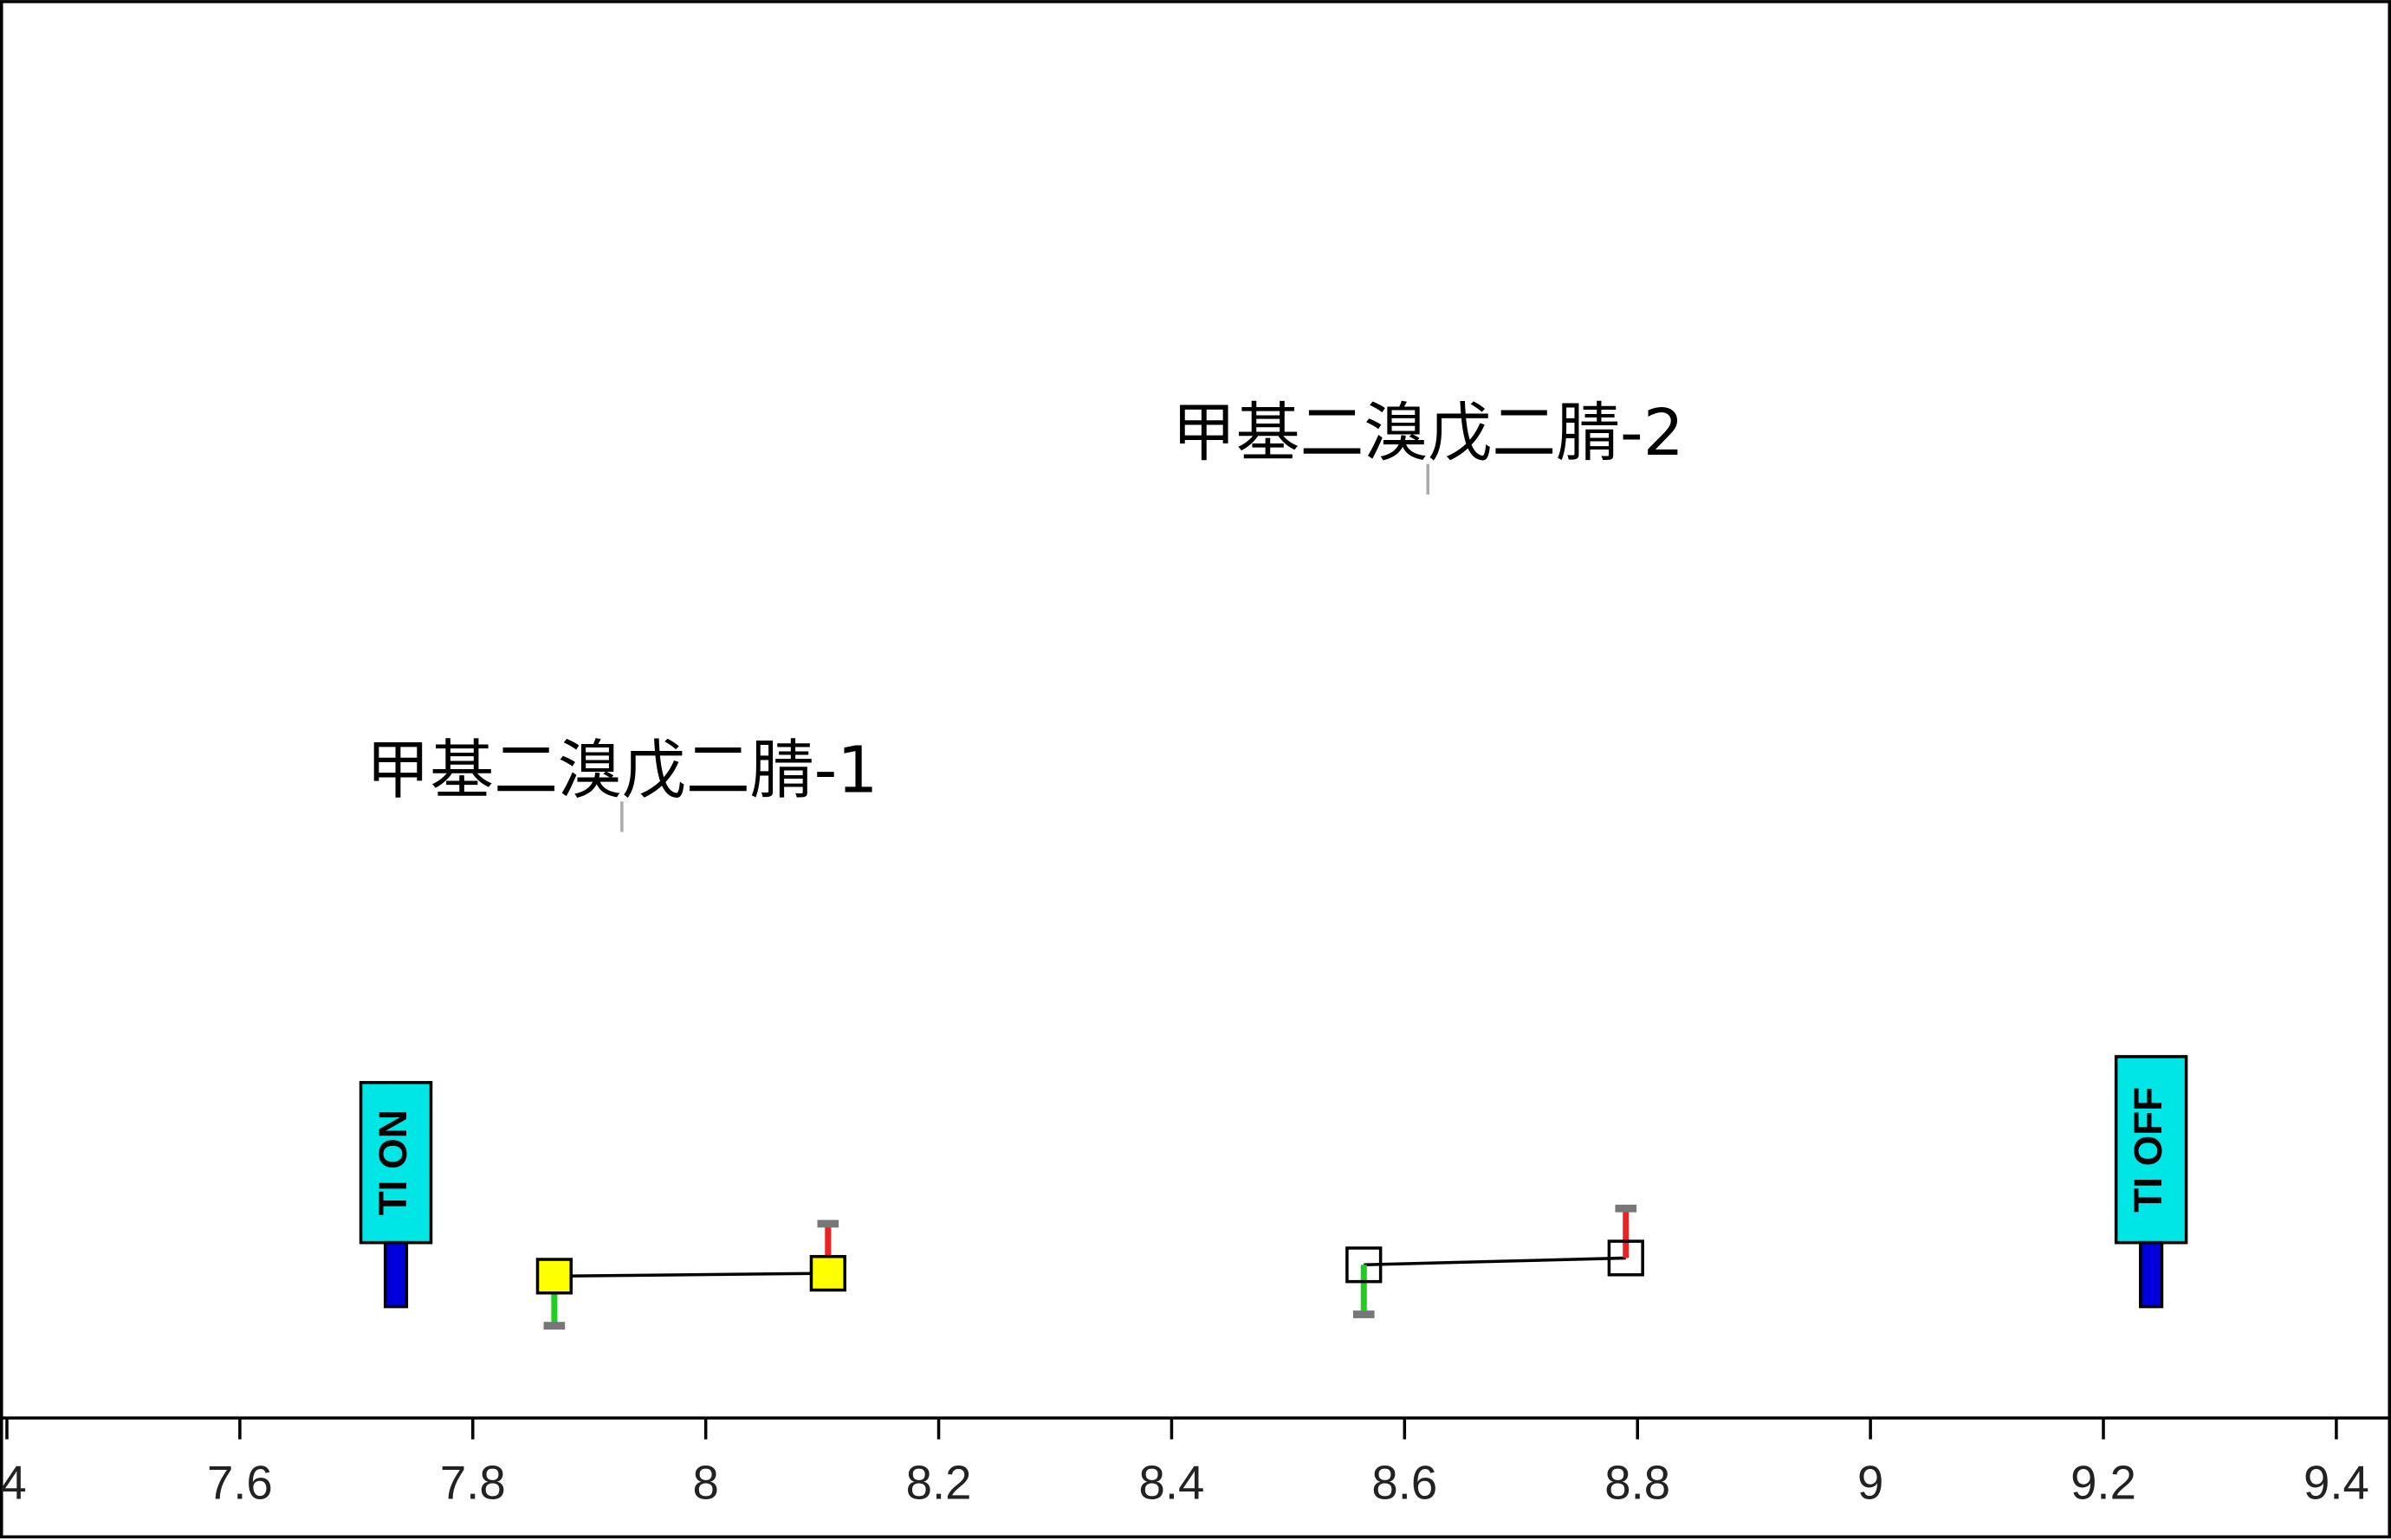  Describe the element at coordinates (705, 1482) in the screenshot. I see `x-tick-label: 8` at that location.